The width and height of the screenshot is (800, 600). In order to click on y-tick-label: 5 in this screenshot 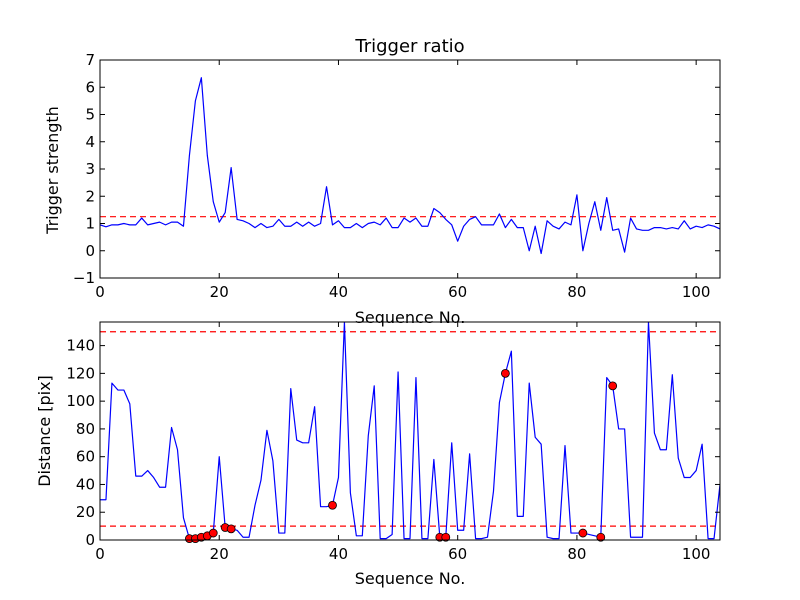, I will do `click(90, 115)`.